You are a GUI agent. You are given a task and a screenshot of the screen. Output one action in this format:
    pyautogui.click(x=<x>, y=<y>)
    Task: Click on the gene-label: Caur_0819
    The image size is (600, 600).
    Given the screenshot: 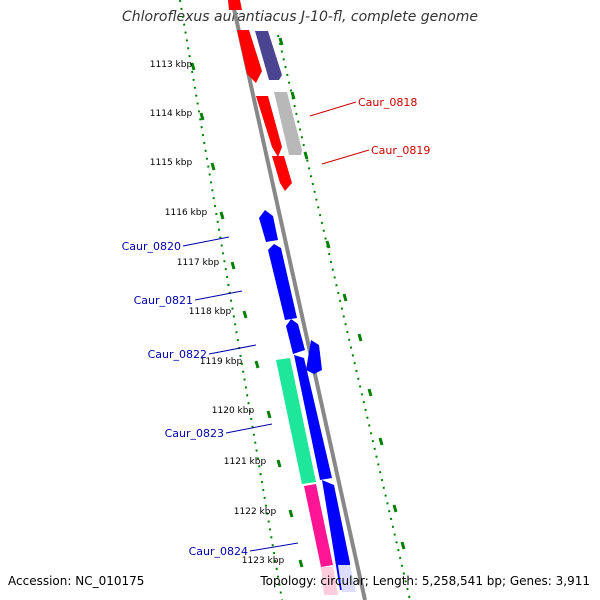 What is the action you would take?
    pyautogui.click(x=400, y=150)
    